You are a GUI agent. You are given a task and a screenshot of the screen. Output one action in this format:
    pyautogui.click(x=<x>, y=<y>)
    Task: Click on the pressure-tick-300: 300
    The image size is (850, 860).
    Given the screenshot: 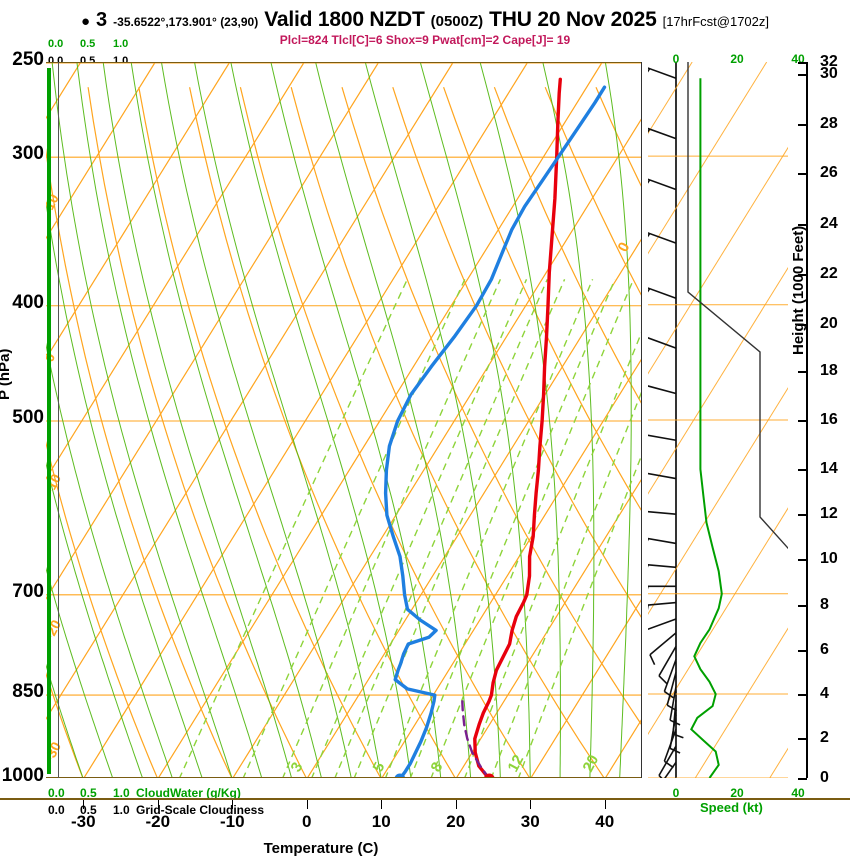 What is the action you would take?
    pyautogui.click(x=28, y=154)
    